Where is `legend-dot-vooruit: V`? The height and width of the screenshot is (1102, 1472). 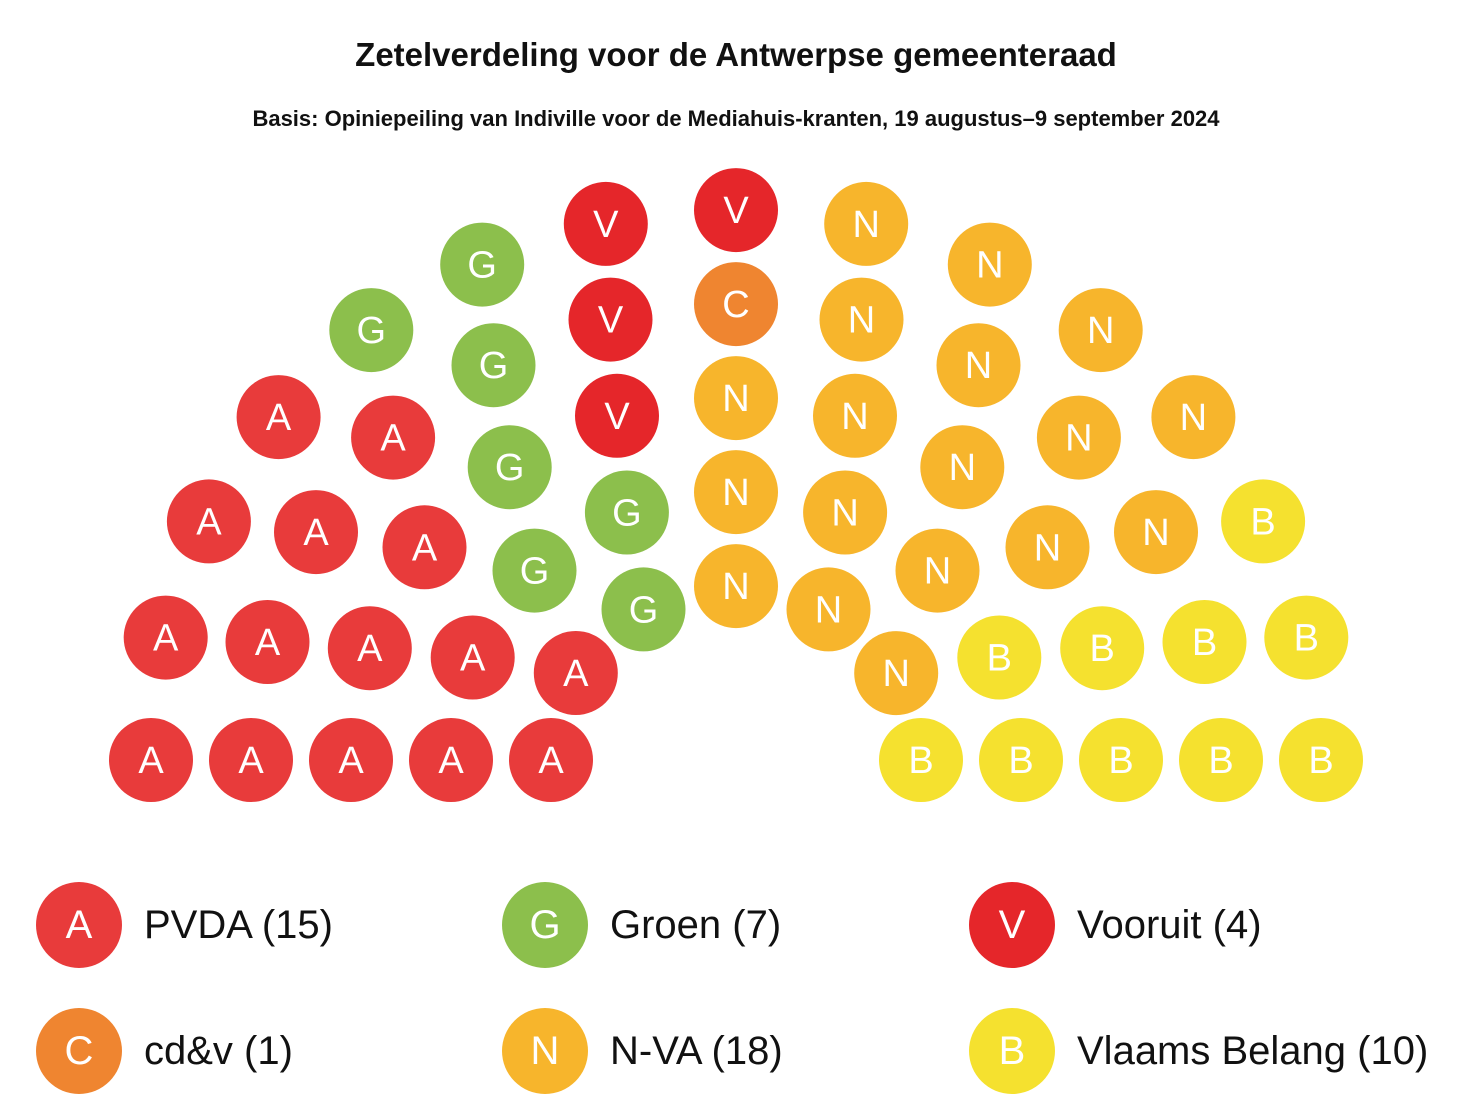
legend-dot-vooruit: V is located at coordinates (1012, 925).